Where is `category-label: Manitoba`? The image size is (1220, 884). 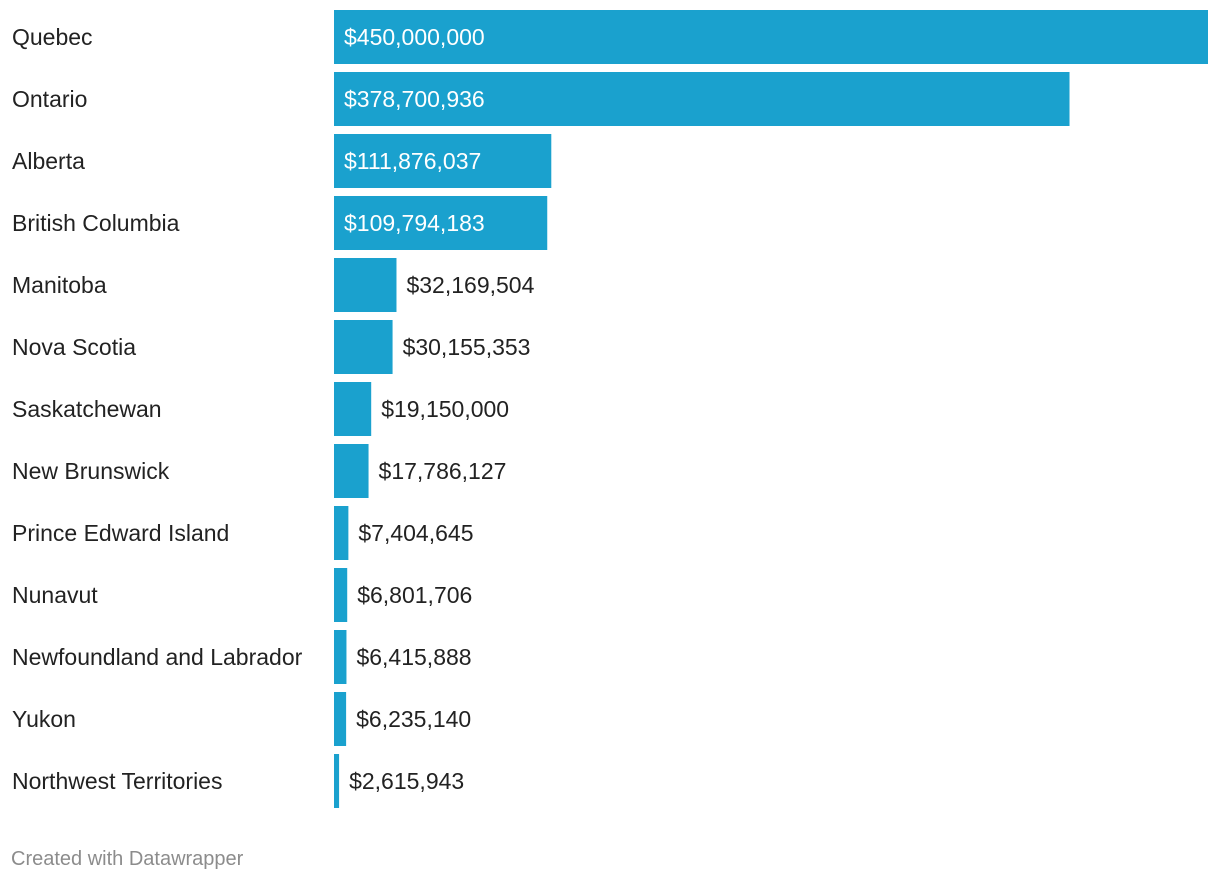 category-label: Manitoba is located at coordinates (59, 285).